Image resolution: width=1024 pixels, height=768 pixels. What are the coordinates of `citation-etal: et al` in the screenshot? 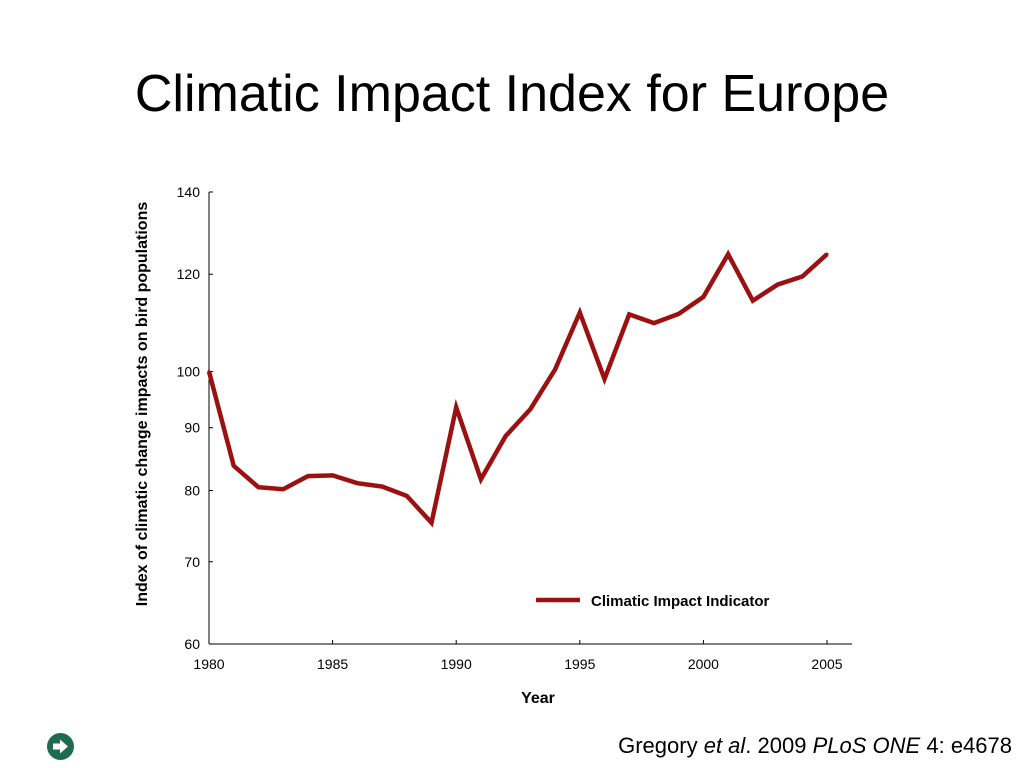 It's located at (724, 745).